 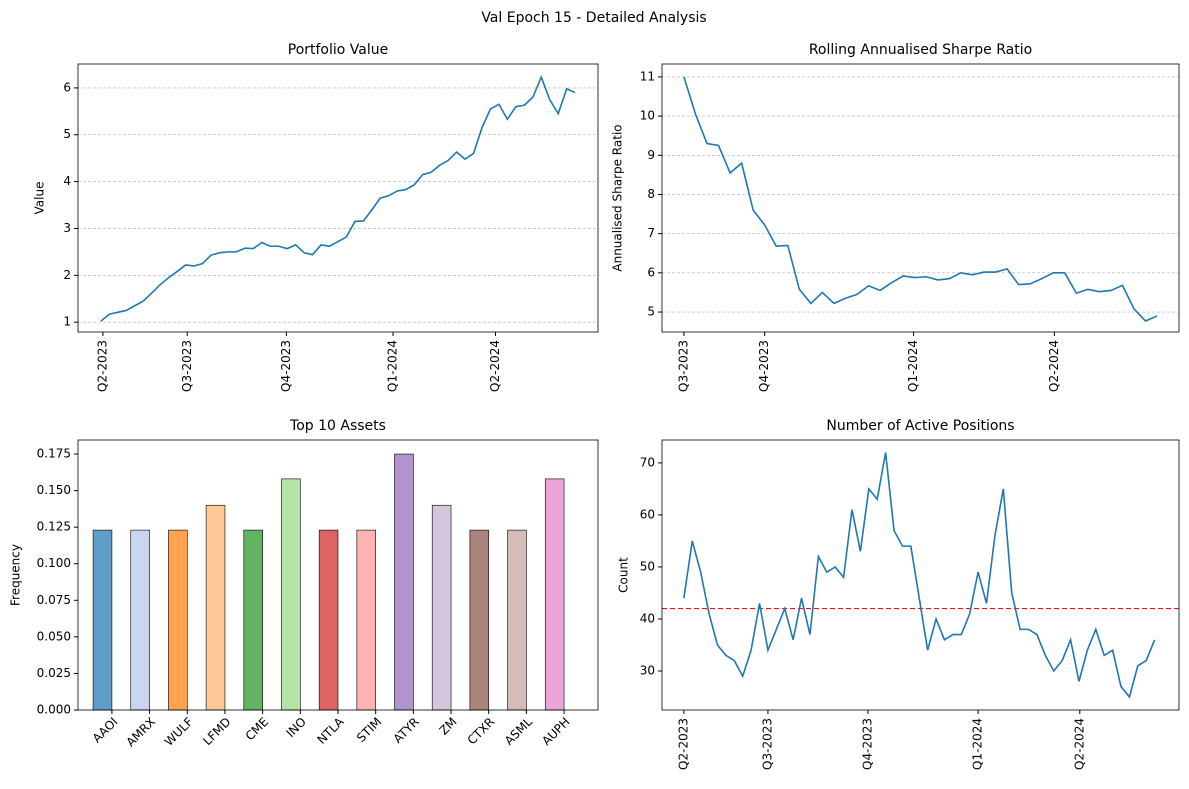 I want to click on y-tick-label: 9, so click(x=651, y=155).